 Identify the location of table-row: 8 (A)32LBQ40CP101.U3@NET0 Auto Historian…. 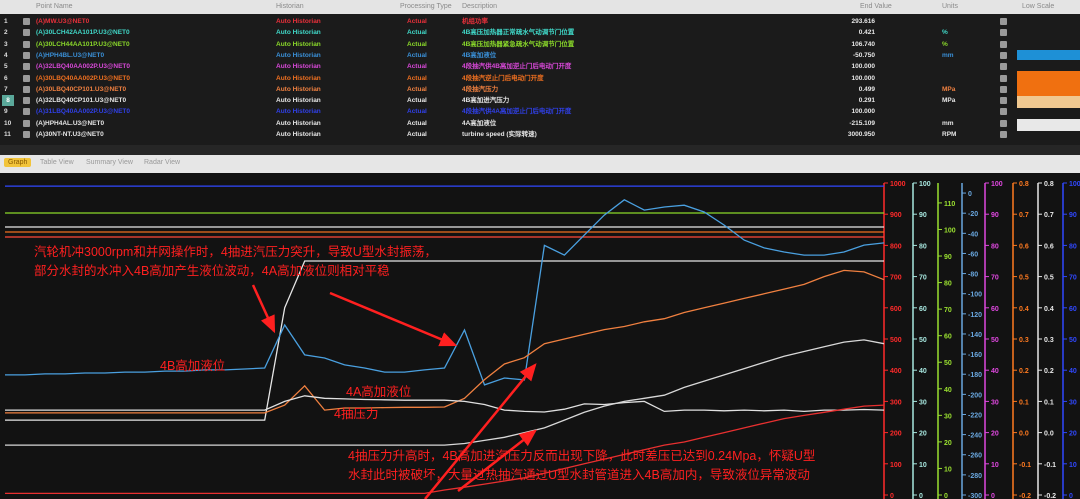
(540, 101).